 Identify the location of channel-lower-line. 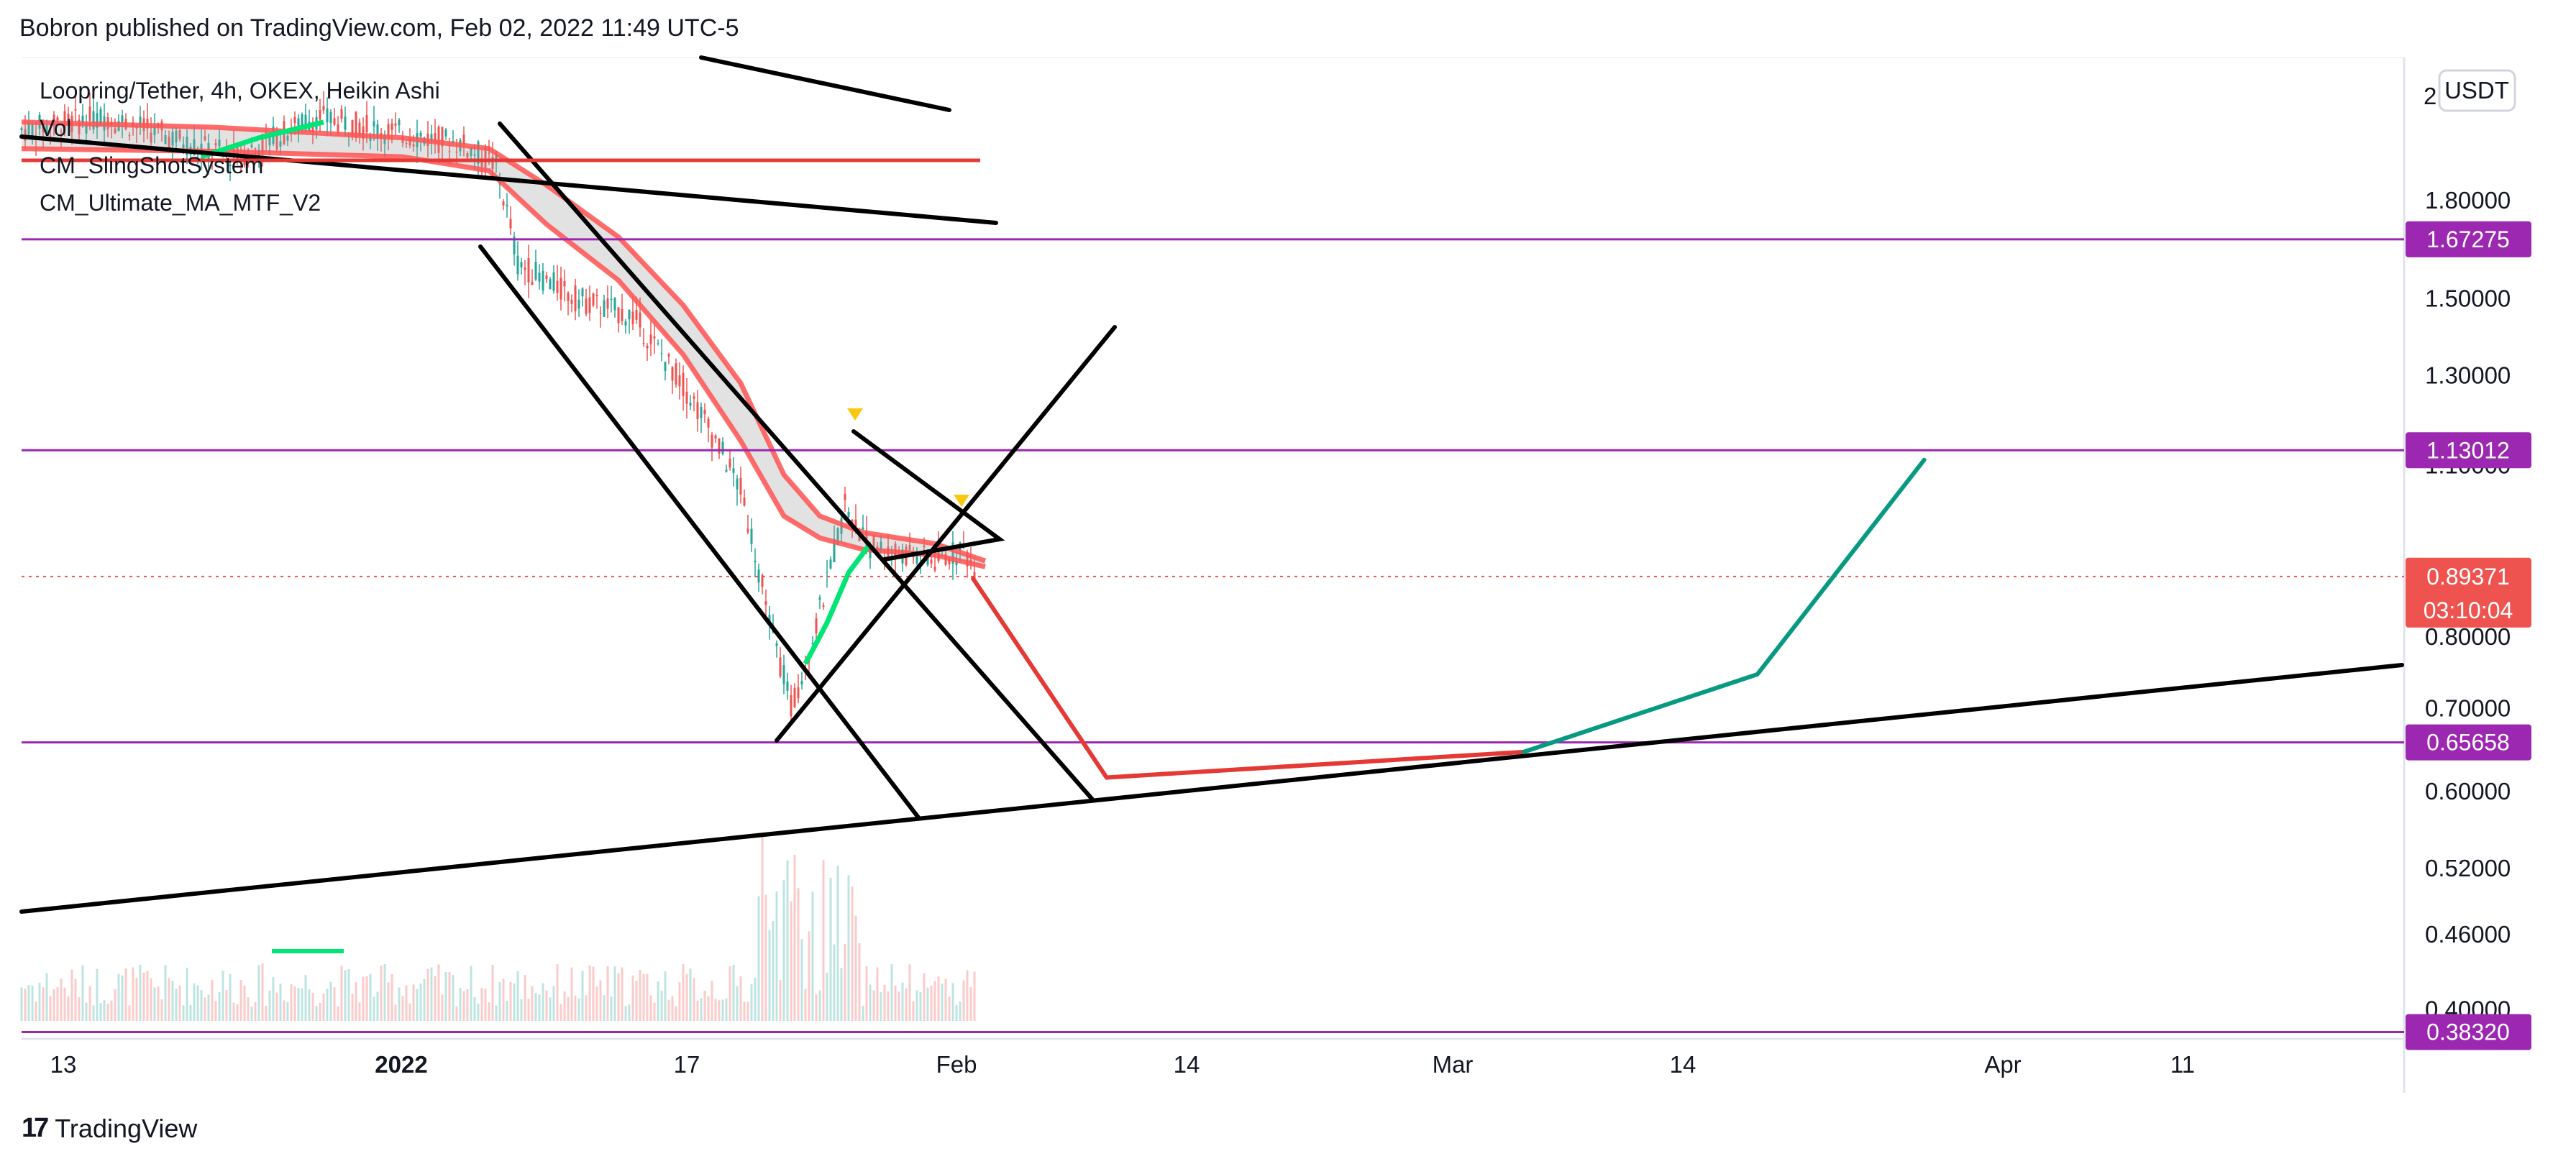
(699, 532).